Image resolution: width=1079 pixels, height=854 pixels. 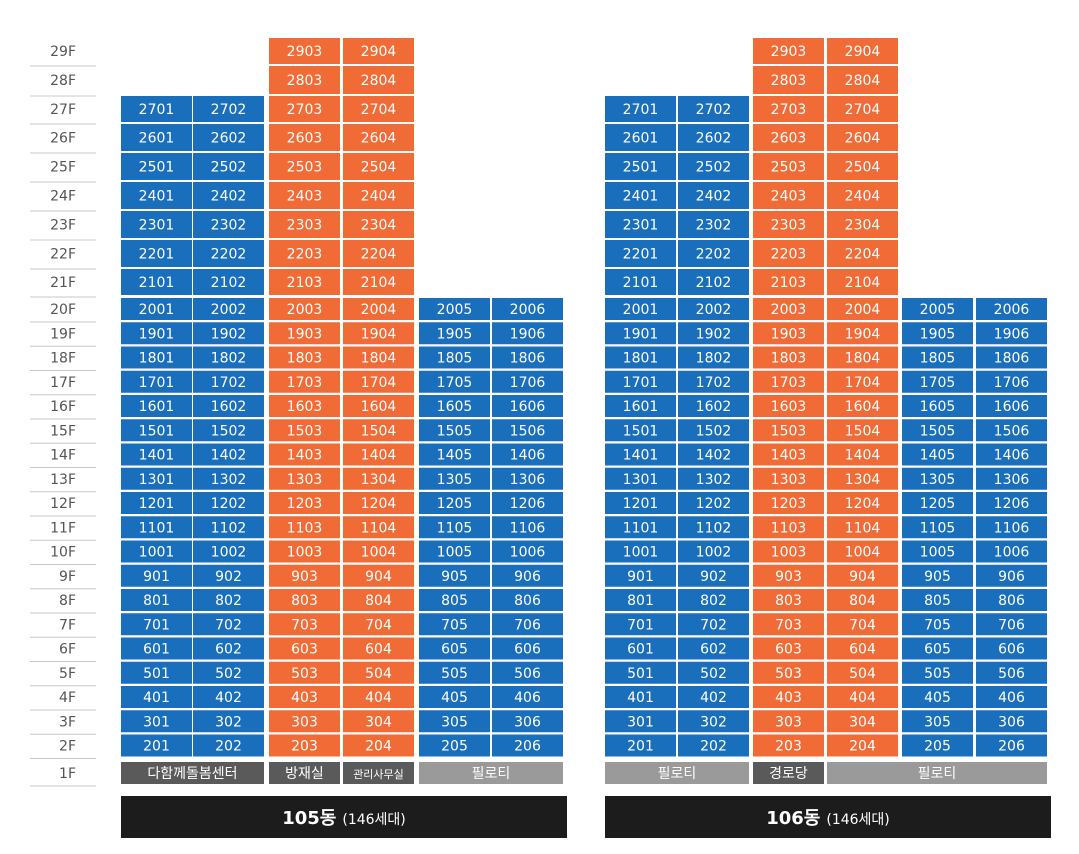 I want to click on unit-number: 202, so click(x=713, y=747).